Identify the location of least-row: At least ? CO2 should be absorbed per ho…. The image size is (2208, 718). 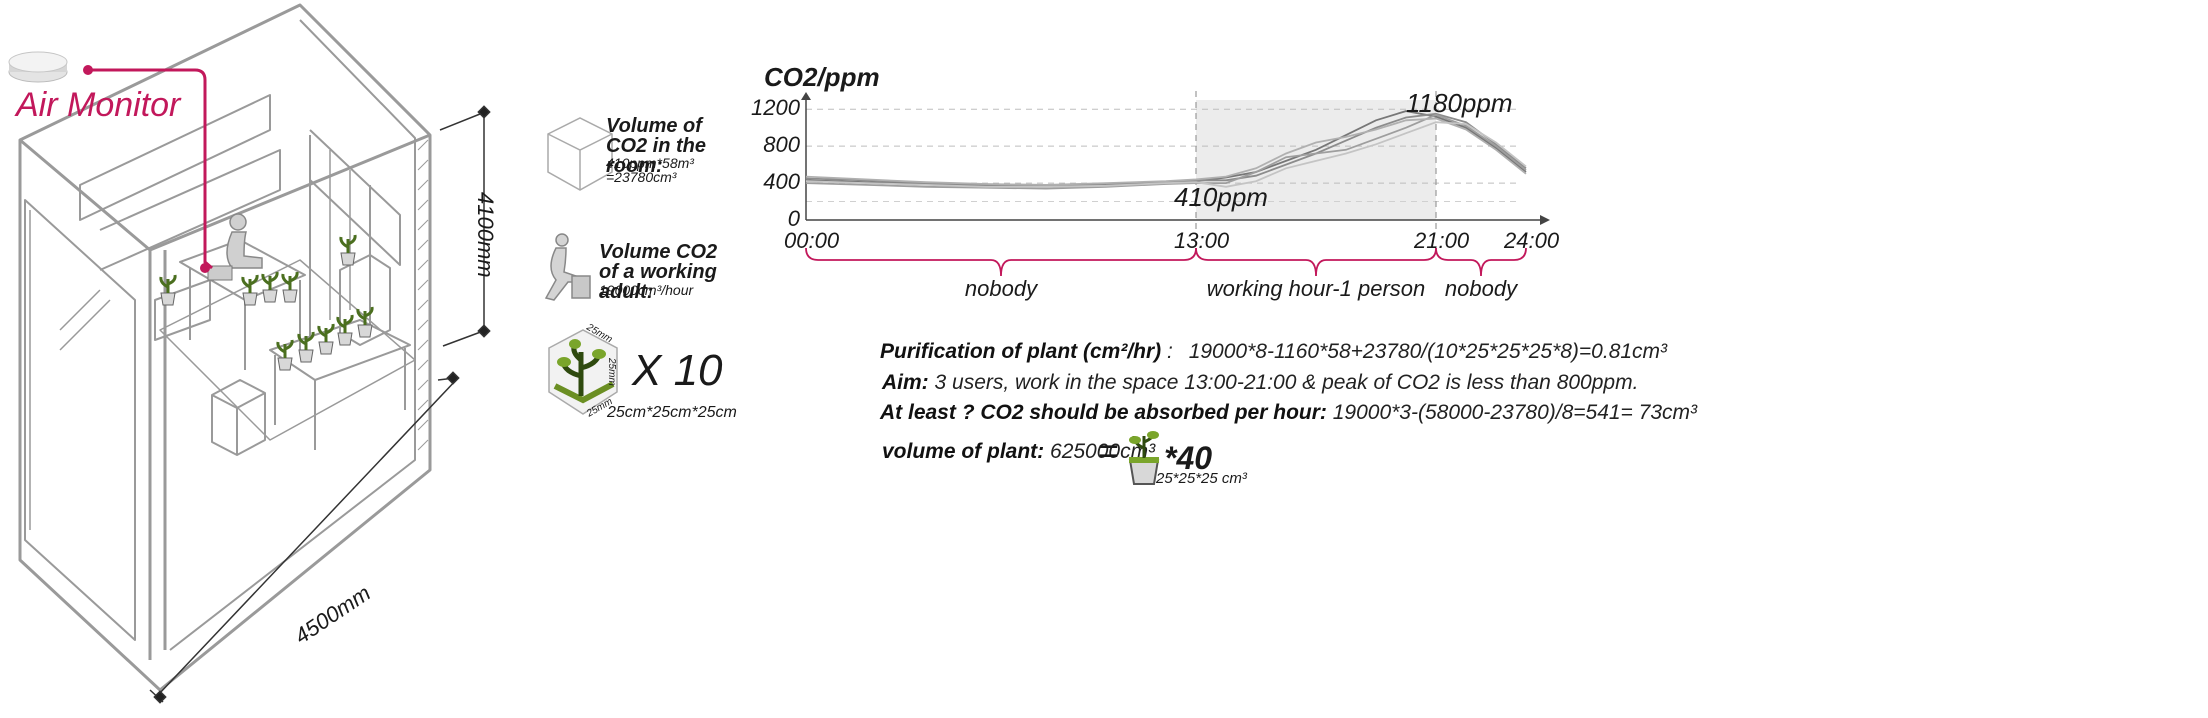
(1288, 413).